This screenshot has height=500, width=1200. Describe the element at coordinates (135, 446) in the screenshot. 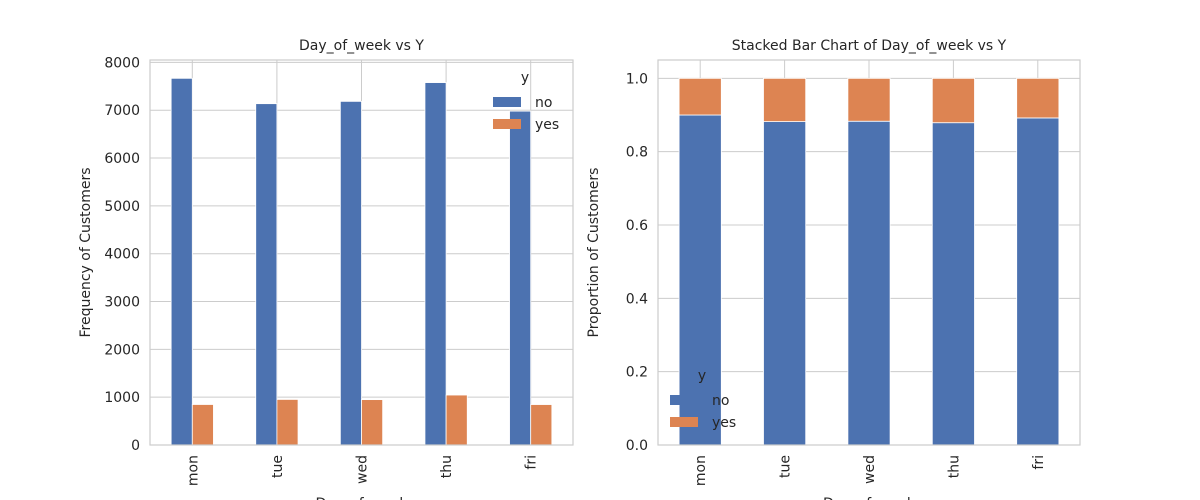

I see `y-tick-label: 0` at that location.